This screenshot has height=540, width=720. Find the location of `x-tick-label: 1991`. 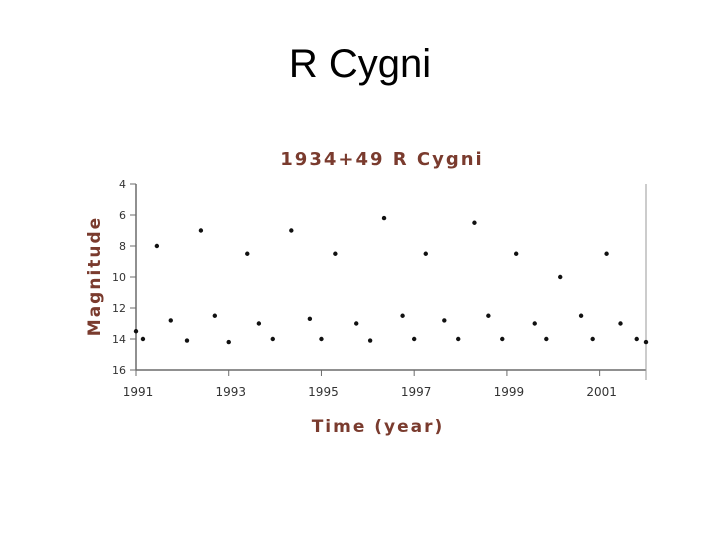

x-tick-label: 1991 is located at coordinates (138, 392).